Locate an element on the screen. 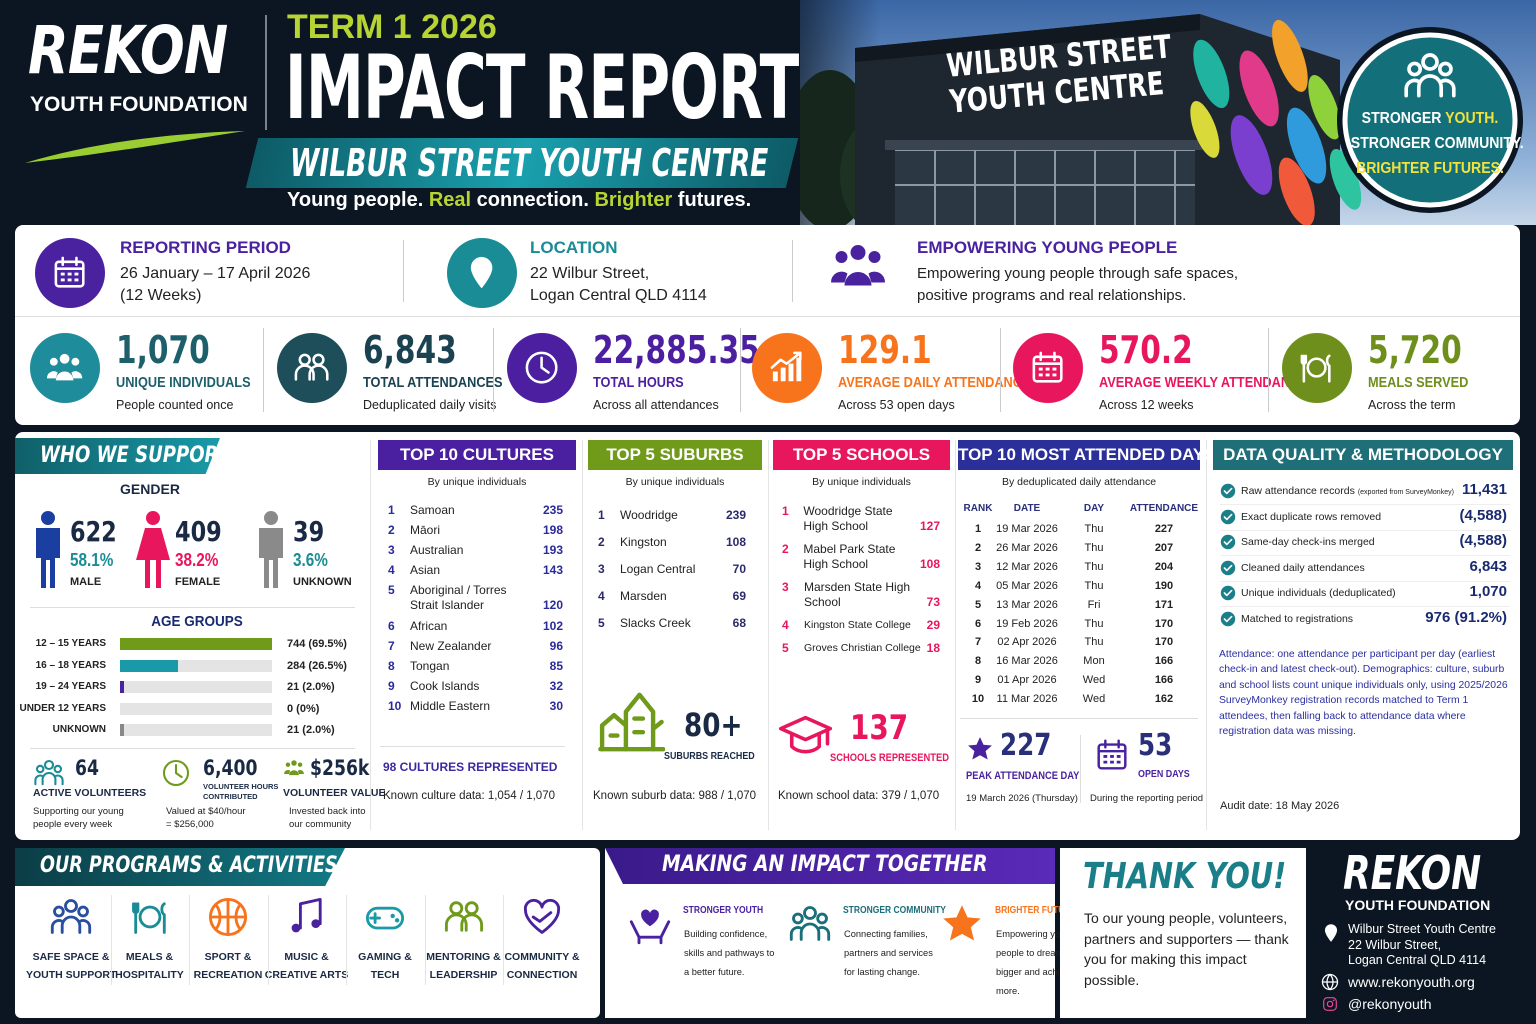 Image resolution: width=1536 pixels, height=1024 pixels. list-rank: 2 is located at coordinates (785, 549).